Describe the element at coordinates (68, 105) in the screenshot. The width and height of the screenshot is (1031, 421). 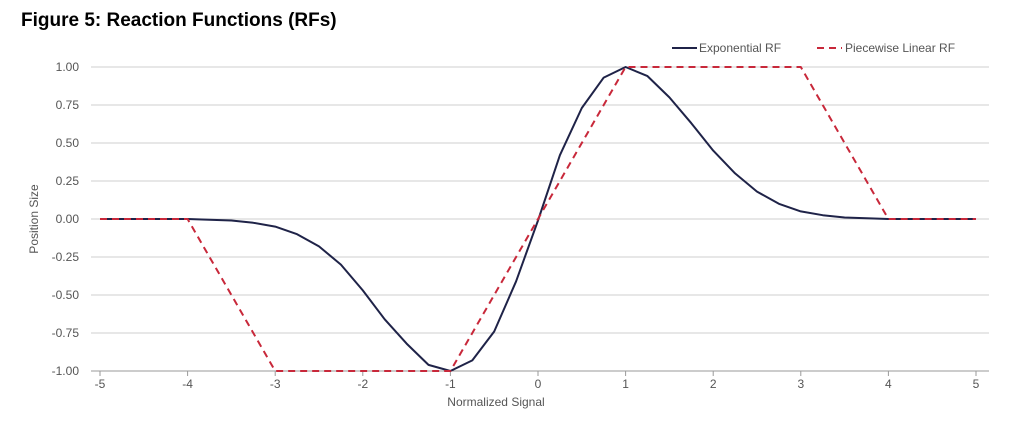
I see `y-tick-label: 0.75` at that location.